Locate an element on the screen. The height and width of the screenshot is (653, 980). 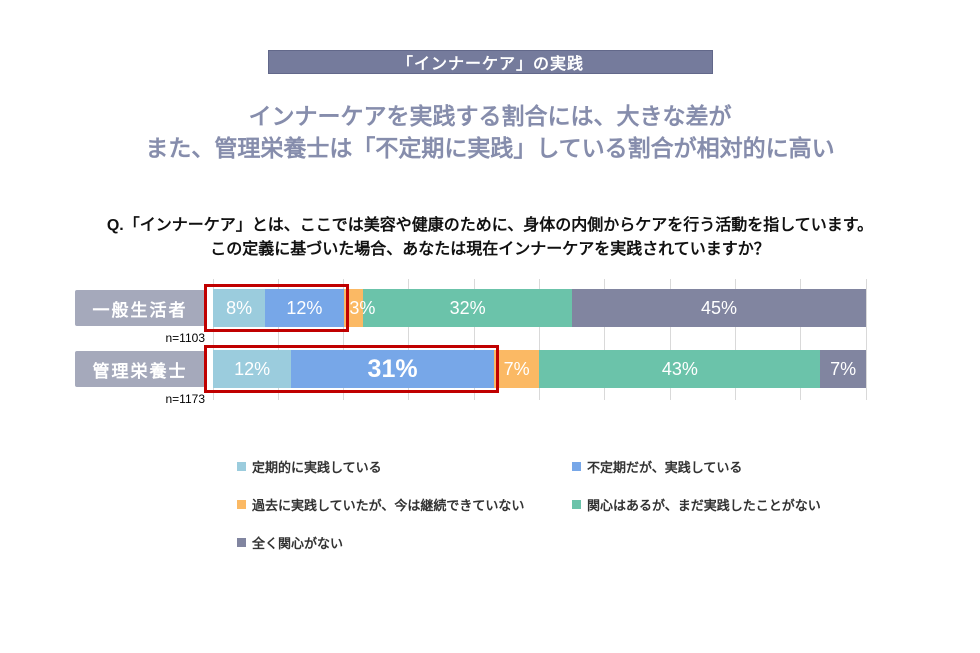
legend-item: 過去に実践していたが、今は継続できていない is located at coordinates (380, 504).